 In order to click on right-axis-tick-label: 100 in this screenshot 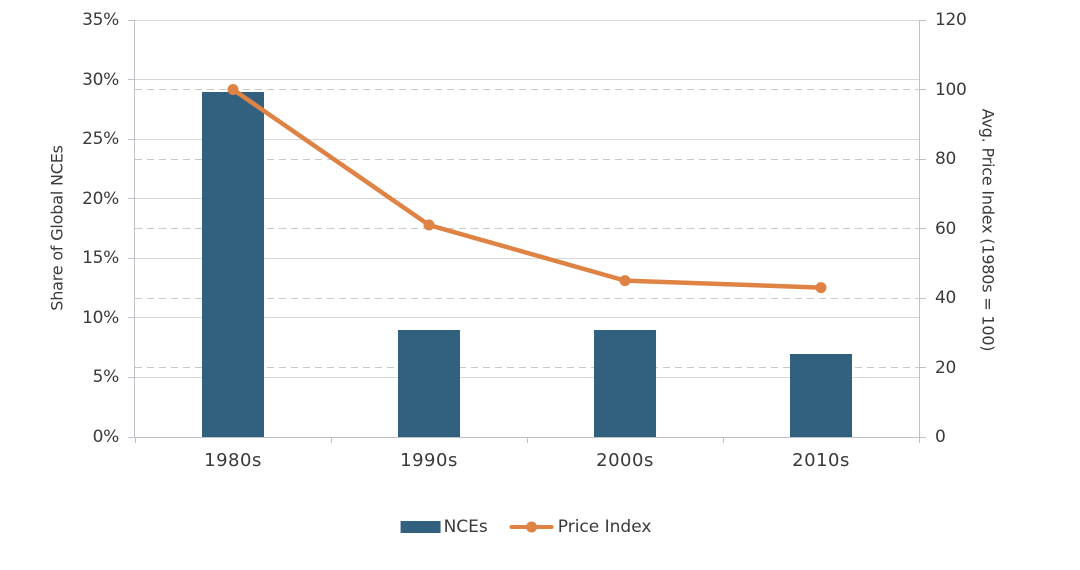, I will do `click(951, 89)`.